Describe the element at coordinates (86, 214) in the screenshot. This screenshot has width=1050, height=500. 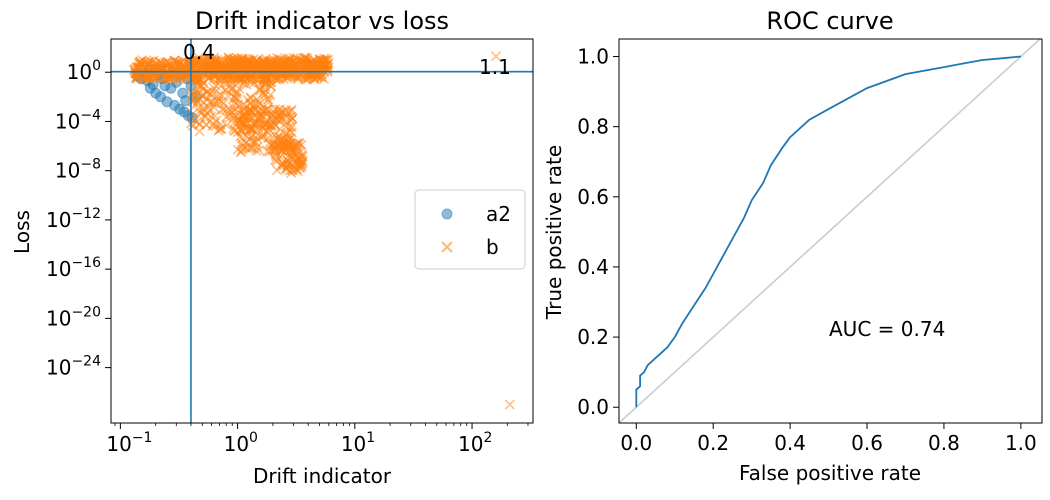
I see `y-tick-exponent: −12` at that location.